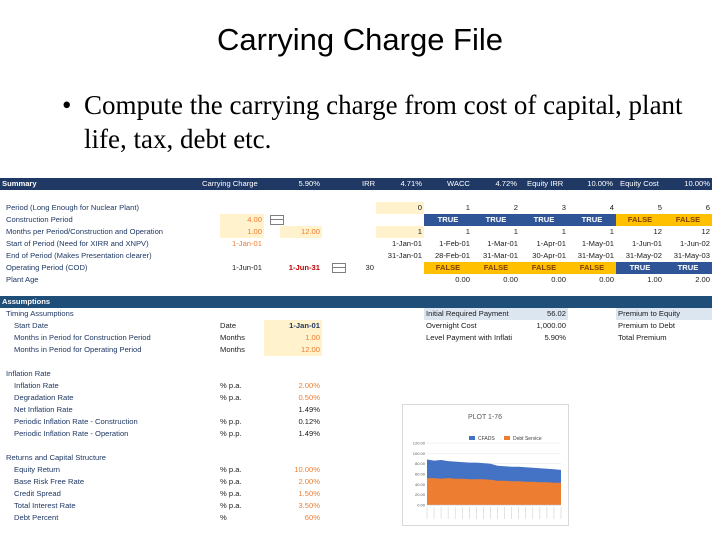  I want to click on operating-flag-5: TRUE, so click(640, 268).